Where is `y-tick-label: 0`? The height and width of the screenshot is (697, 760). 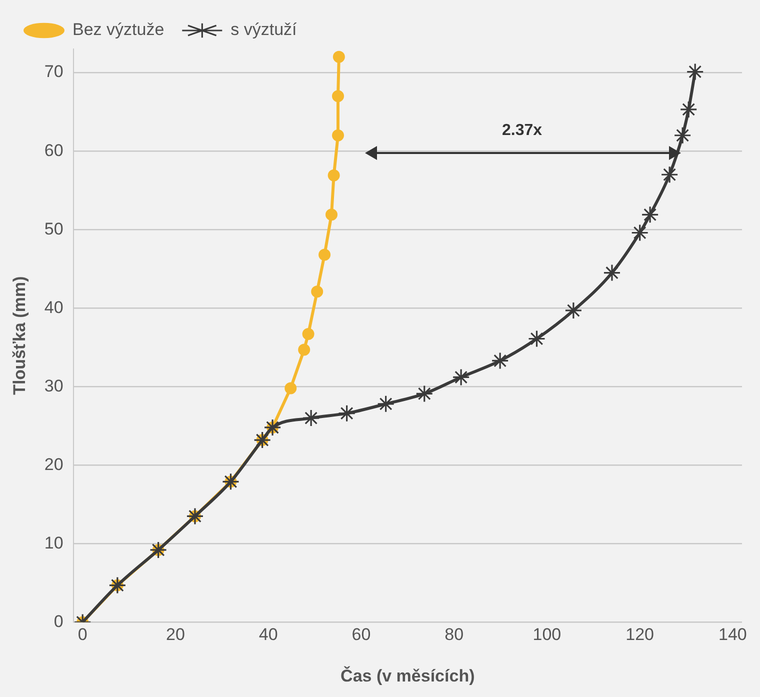 y-tick-label: 0 is located at coordinates (59, 621).